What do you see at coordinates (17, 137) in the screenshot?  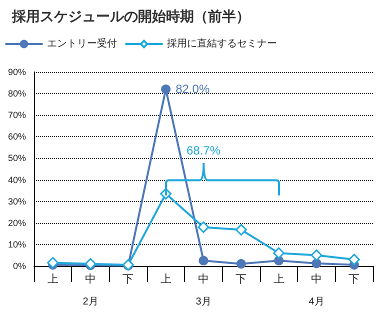 I see `y-tick-label: 60%` at bounding box center [17, 137].